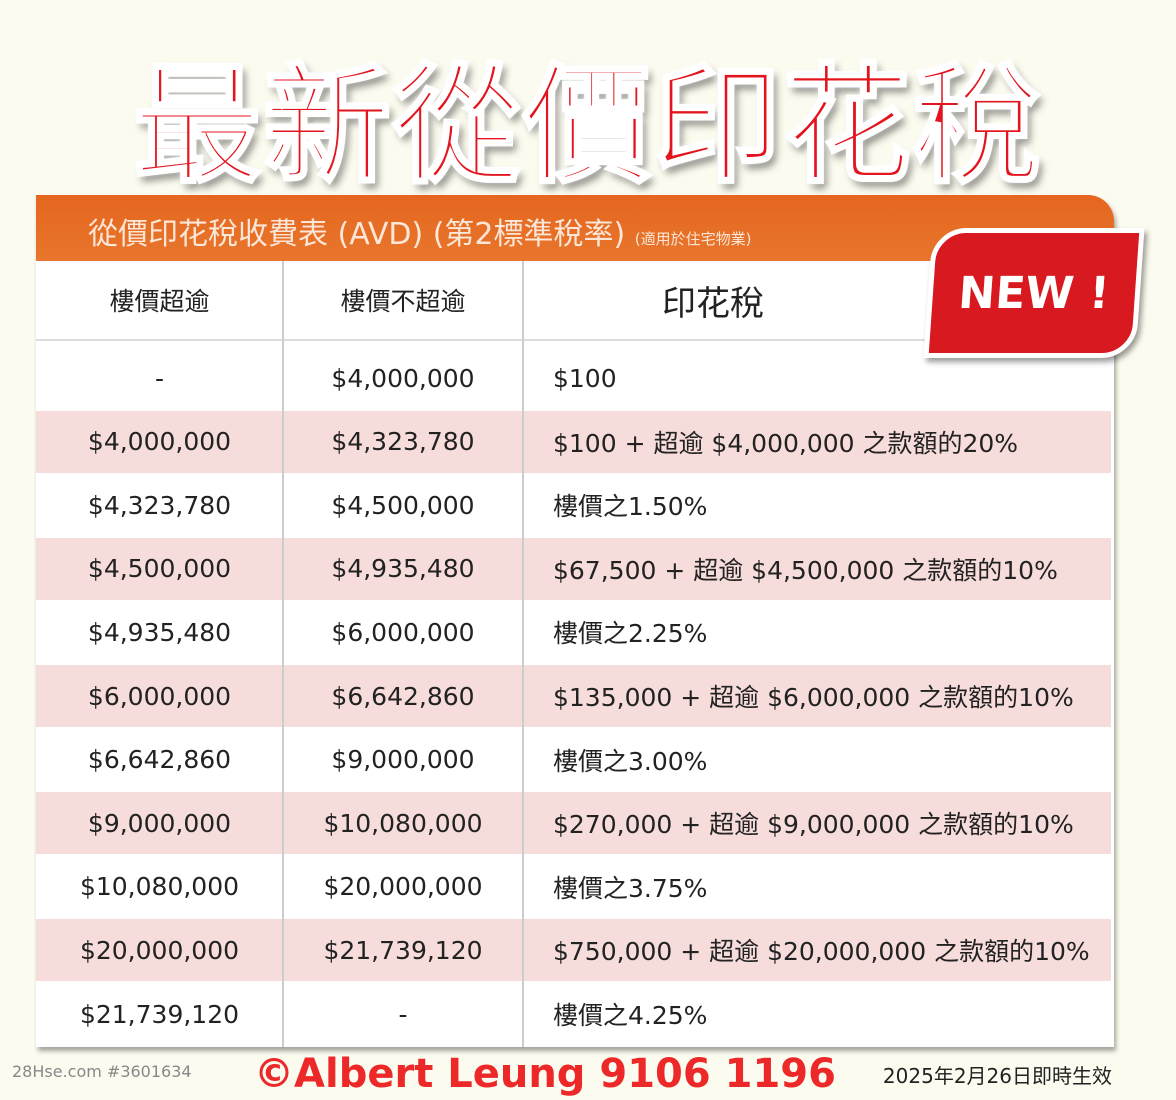 The image size is (1176, 1100). I want to click on watermark: ©Albert Leung 9106 1196, so click(545, 1074).